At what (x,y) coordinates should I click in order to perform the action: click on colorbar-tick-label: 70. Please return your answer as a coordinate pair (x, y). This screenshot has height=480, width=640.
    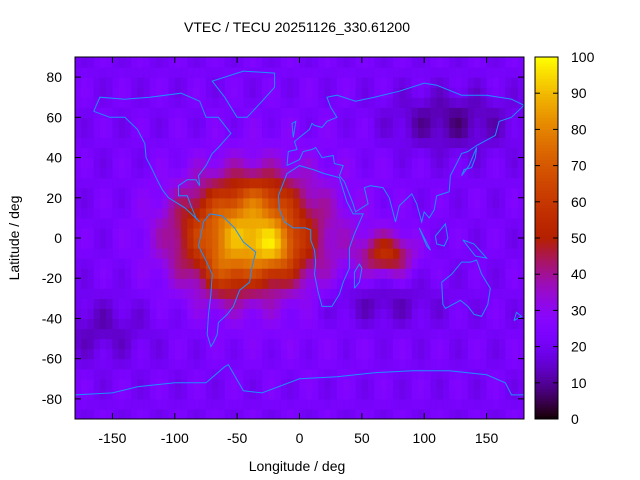
    Looking at the image, I should click on (579, 166).